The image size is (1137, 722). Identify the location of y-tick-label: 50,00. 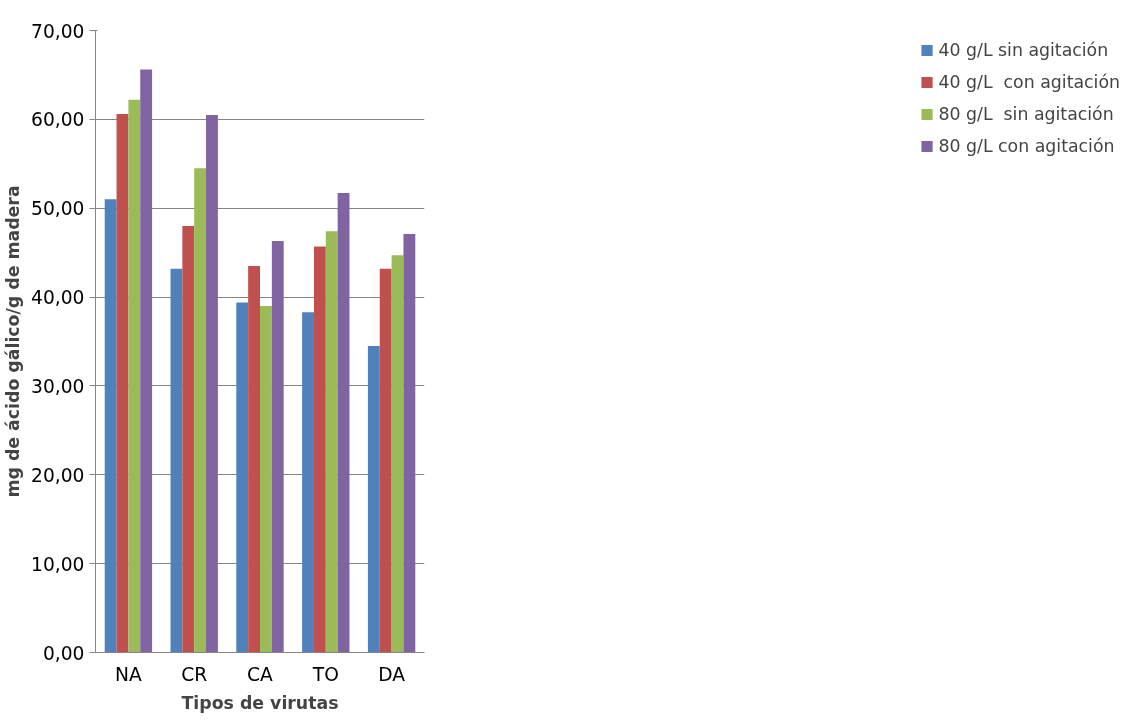
(58, 209).